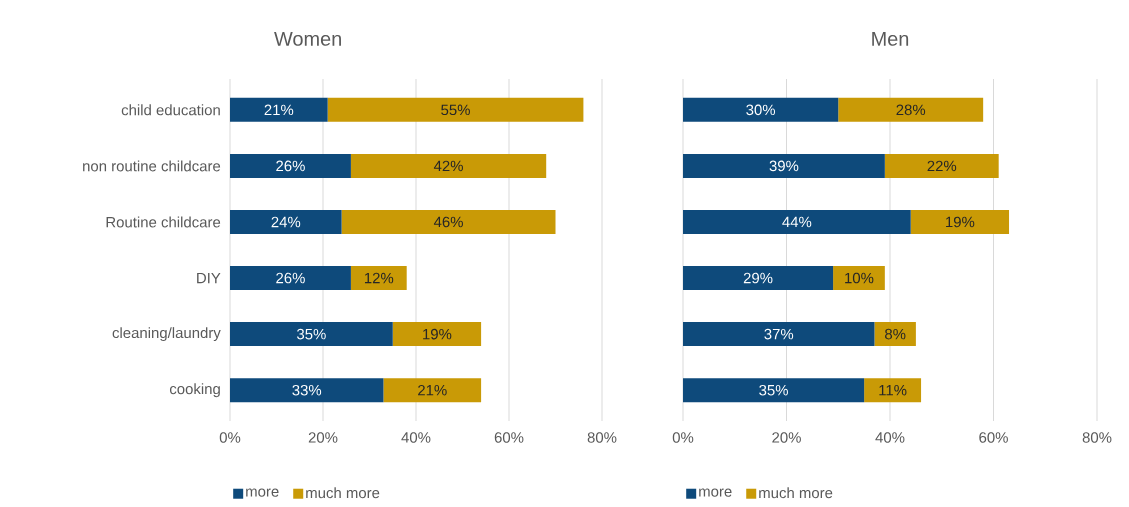 Image resolution: width=1129 pixels, height=507 pixels. I want to click on data-label: 42%, so click(448, 166).